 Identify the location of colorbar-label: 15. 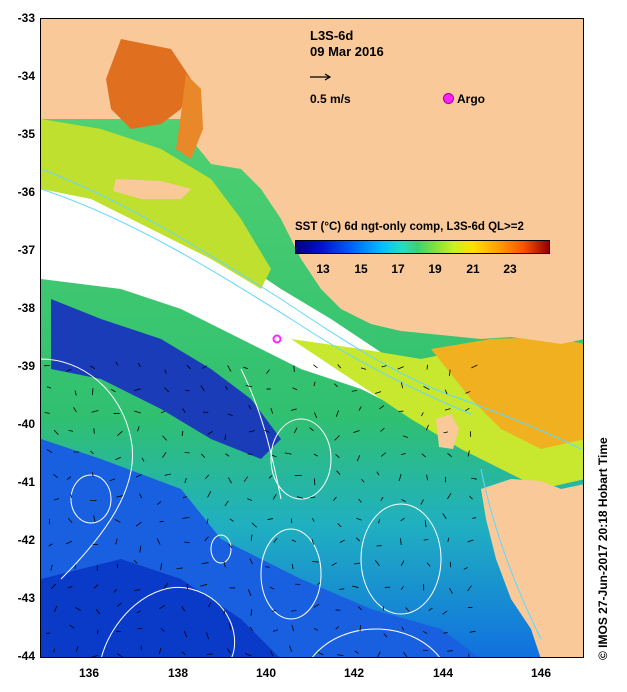
(361, 269).